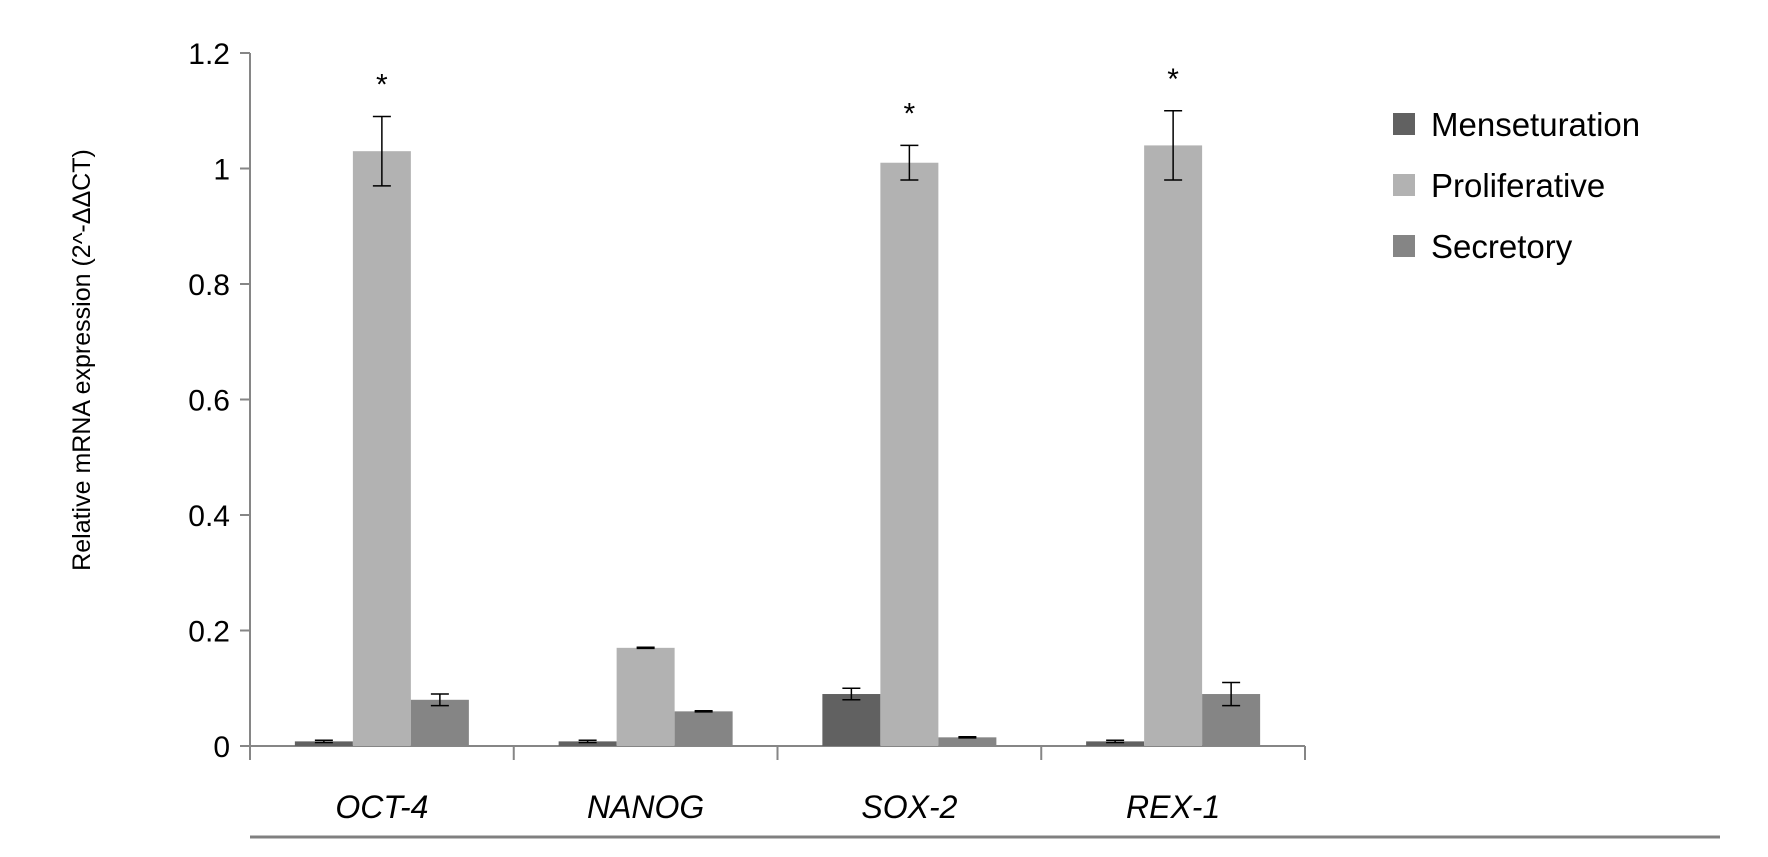  I want to click on significance-marker-sox-2: *, so click(910, 113).